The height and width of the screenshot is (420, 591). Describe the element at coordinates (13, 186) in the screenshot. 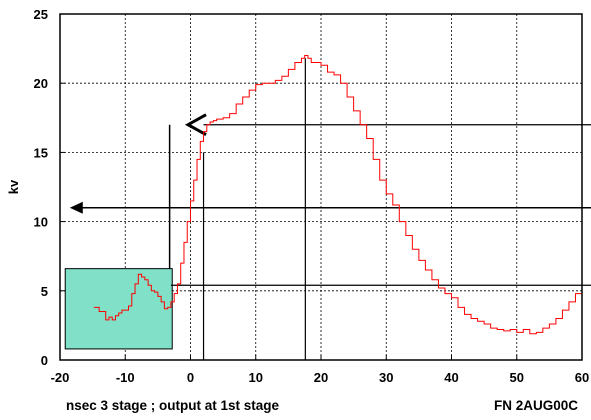

I see `y-axis-label: kv` at that location.